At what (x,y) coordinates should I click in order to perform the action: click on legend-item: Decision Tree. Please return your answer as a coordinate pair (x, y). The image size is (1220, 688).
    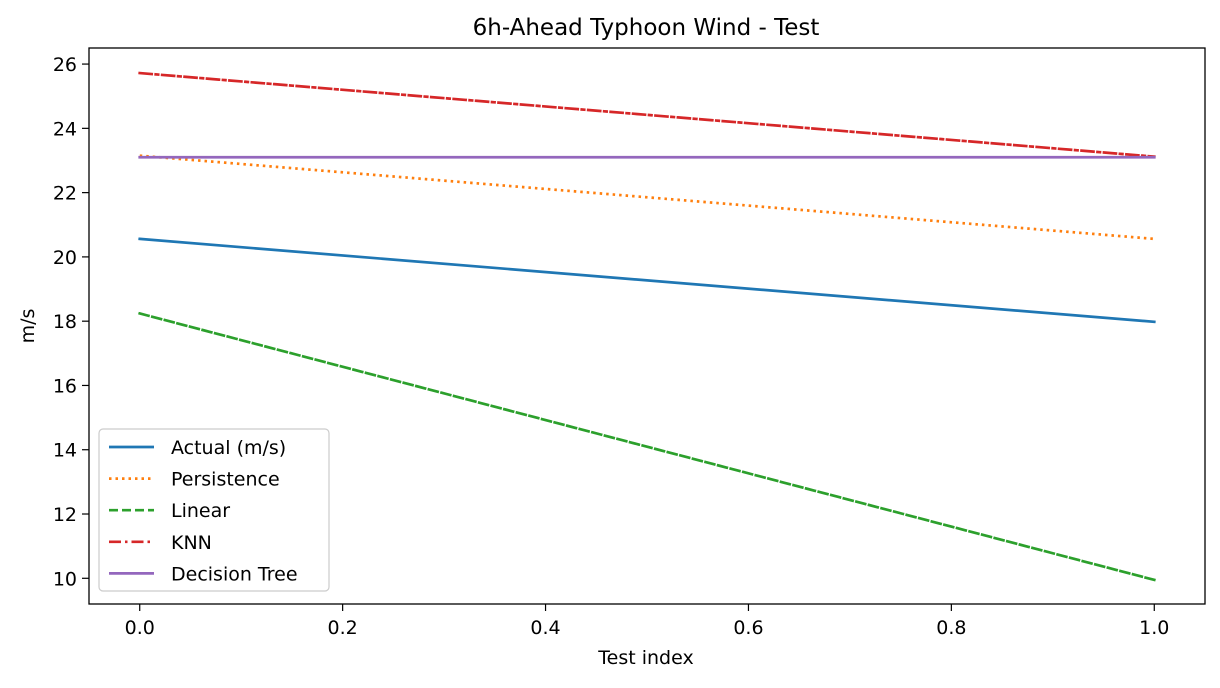
    Looking at the image, I should click on (203, 574).